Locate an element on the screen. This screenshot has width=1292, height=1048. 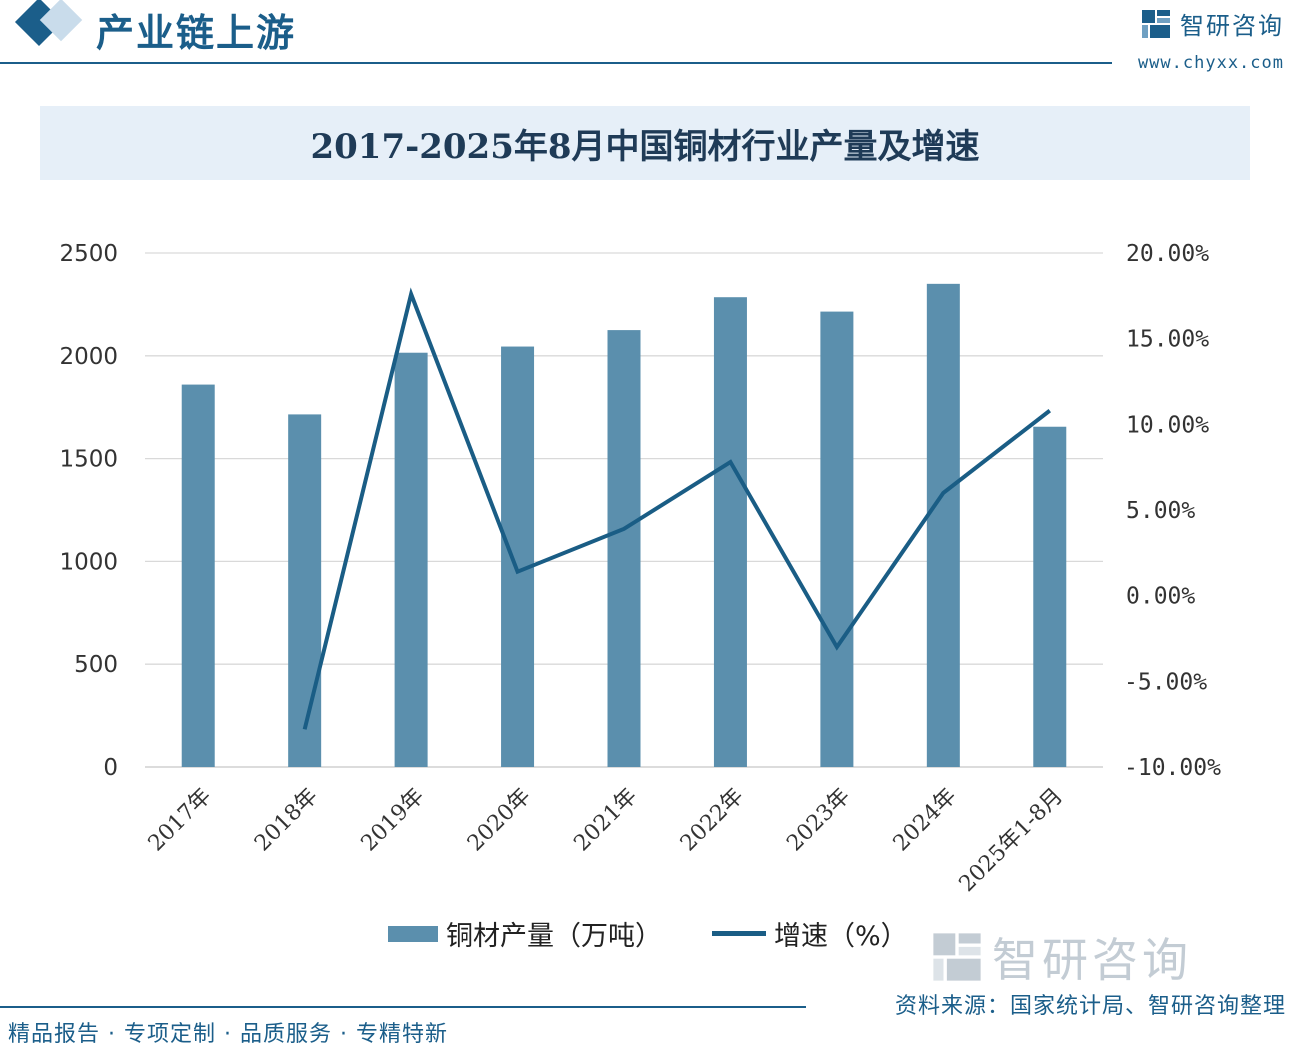
y-right-tick-label: 15.00% is located at coordinates (1167, 340).